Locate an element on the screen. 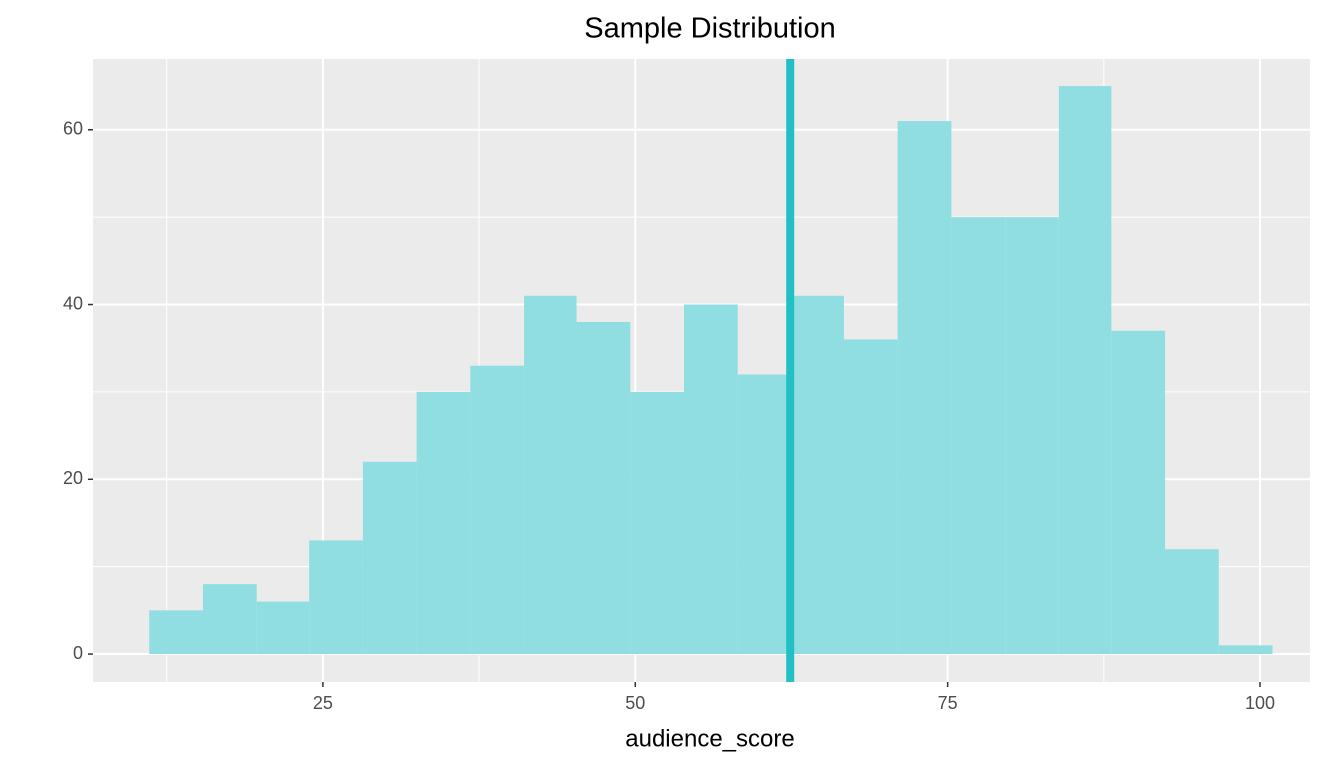 This screenshot has width=1344, height=768. y-tick-label: 20 is located at coordinates (73, 478).